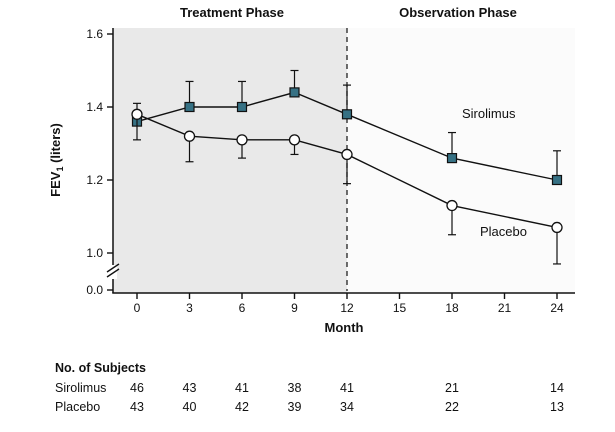  What do you see at coordinates (94, 253) in the screenshot?
I see `y-tick-label: 1.0` at bounding box center [94, 253].